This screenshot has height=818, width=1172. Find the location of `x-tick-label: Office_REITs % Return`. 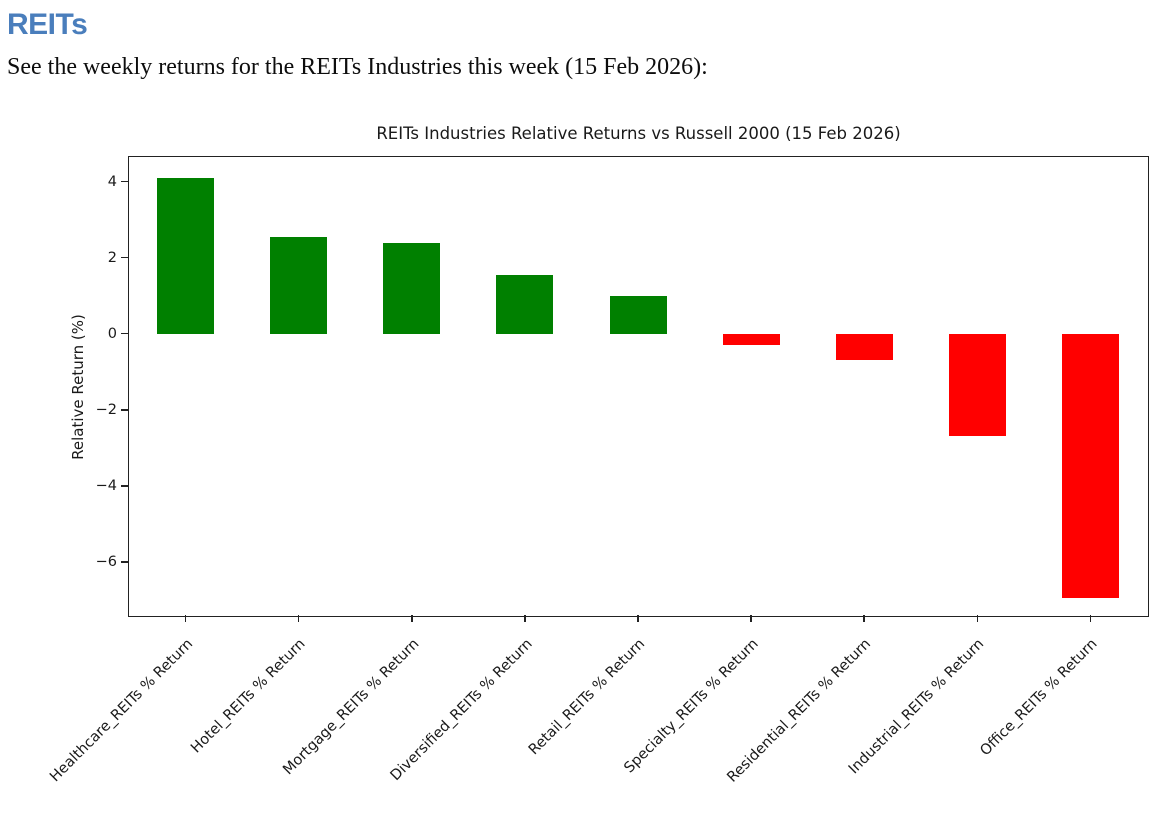

x-tick-label: Office_REITs % Return is located at coordinates (1039, 698).